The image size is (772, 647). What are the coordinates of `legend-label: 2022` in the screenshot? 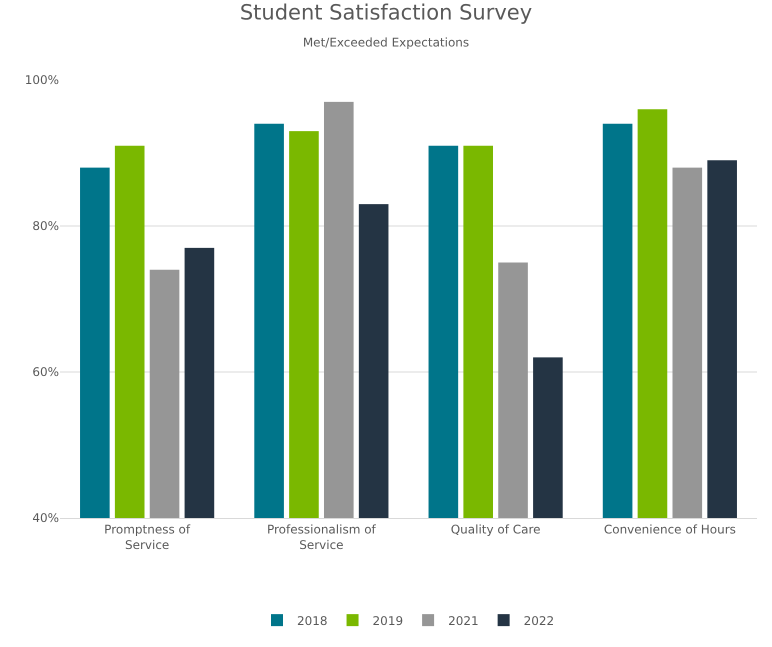 It's located at (539, 621).